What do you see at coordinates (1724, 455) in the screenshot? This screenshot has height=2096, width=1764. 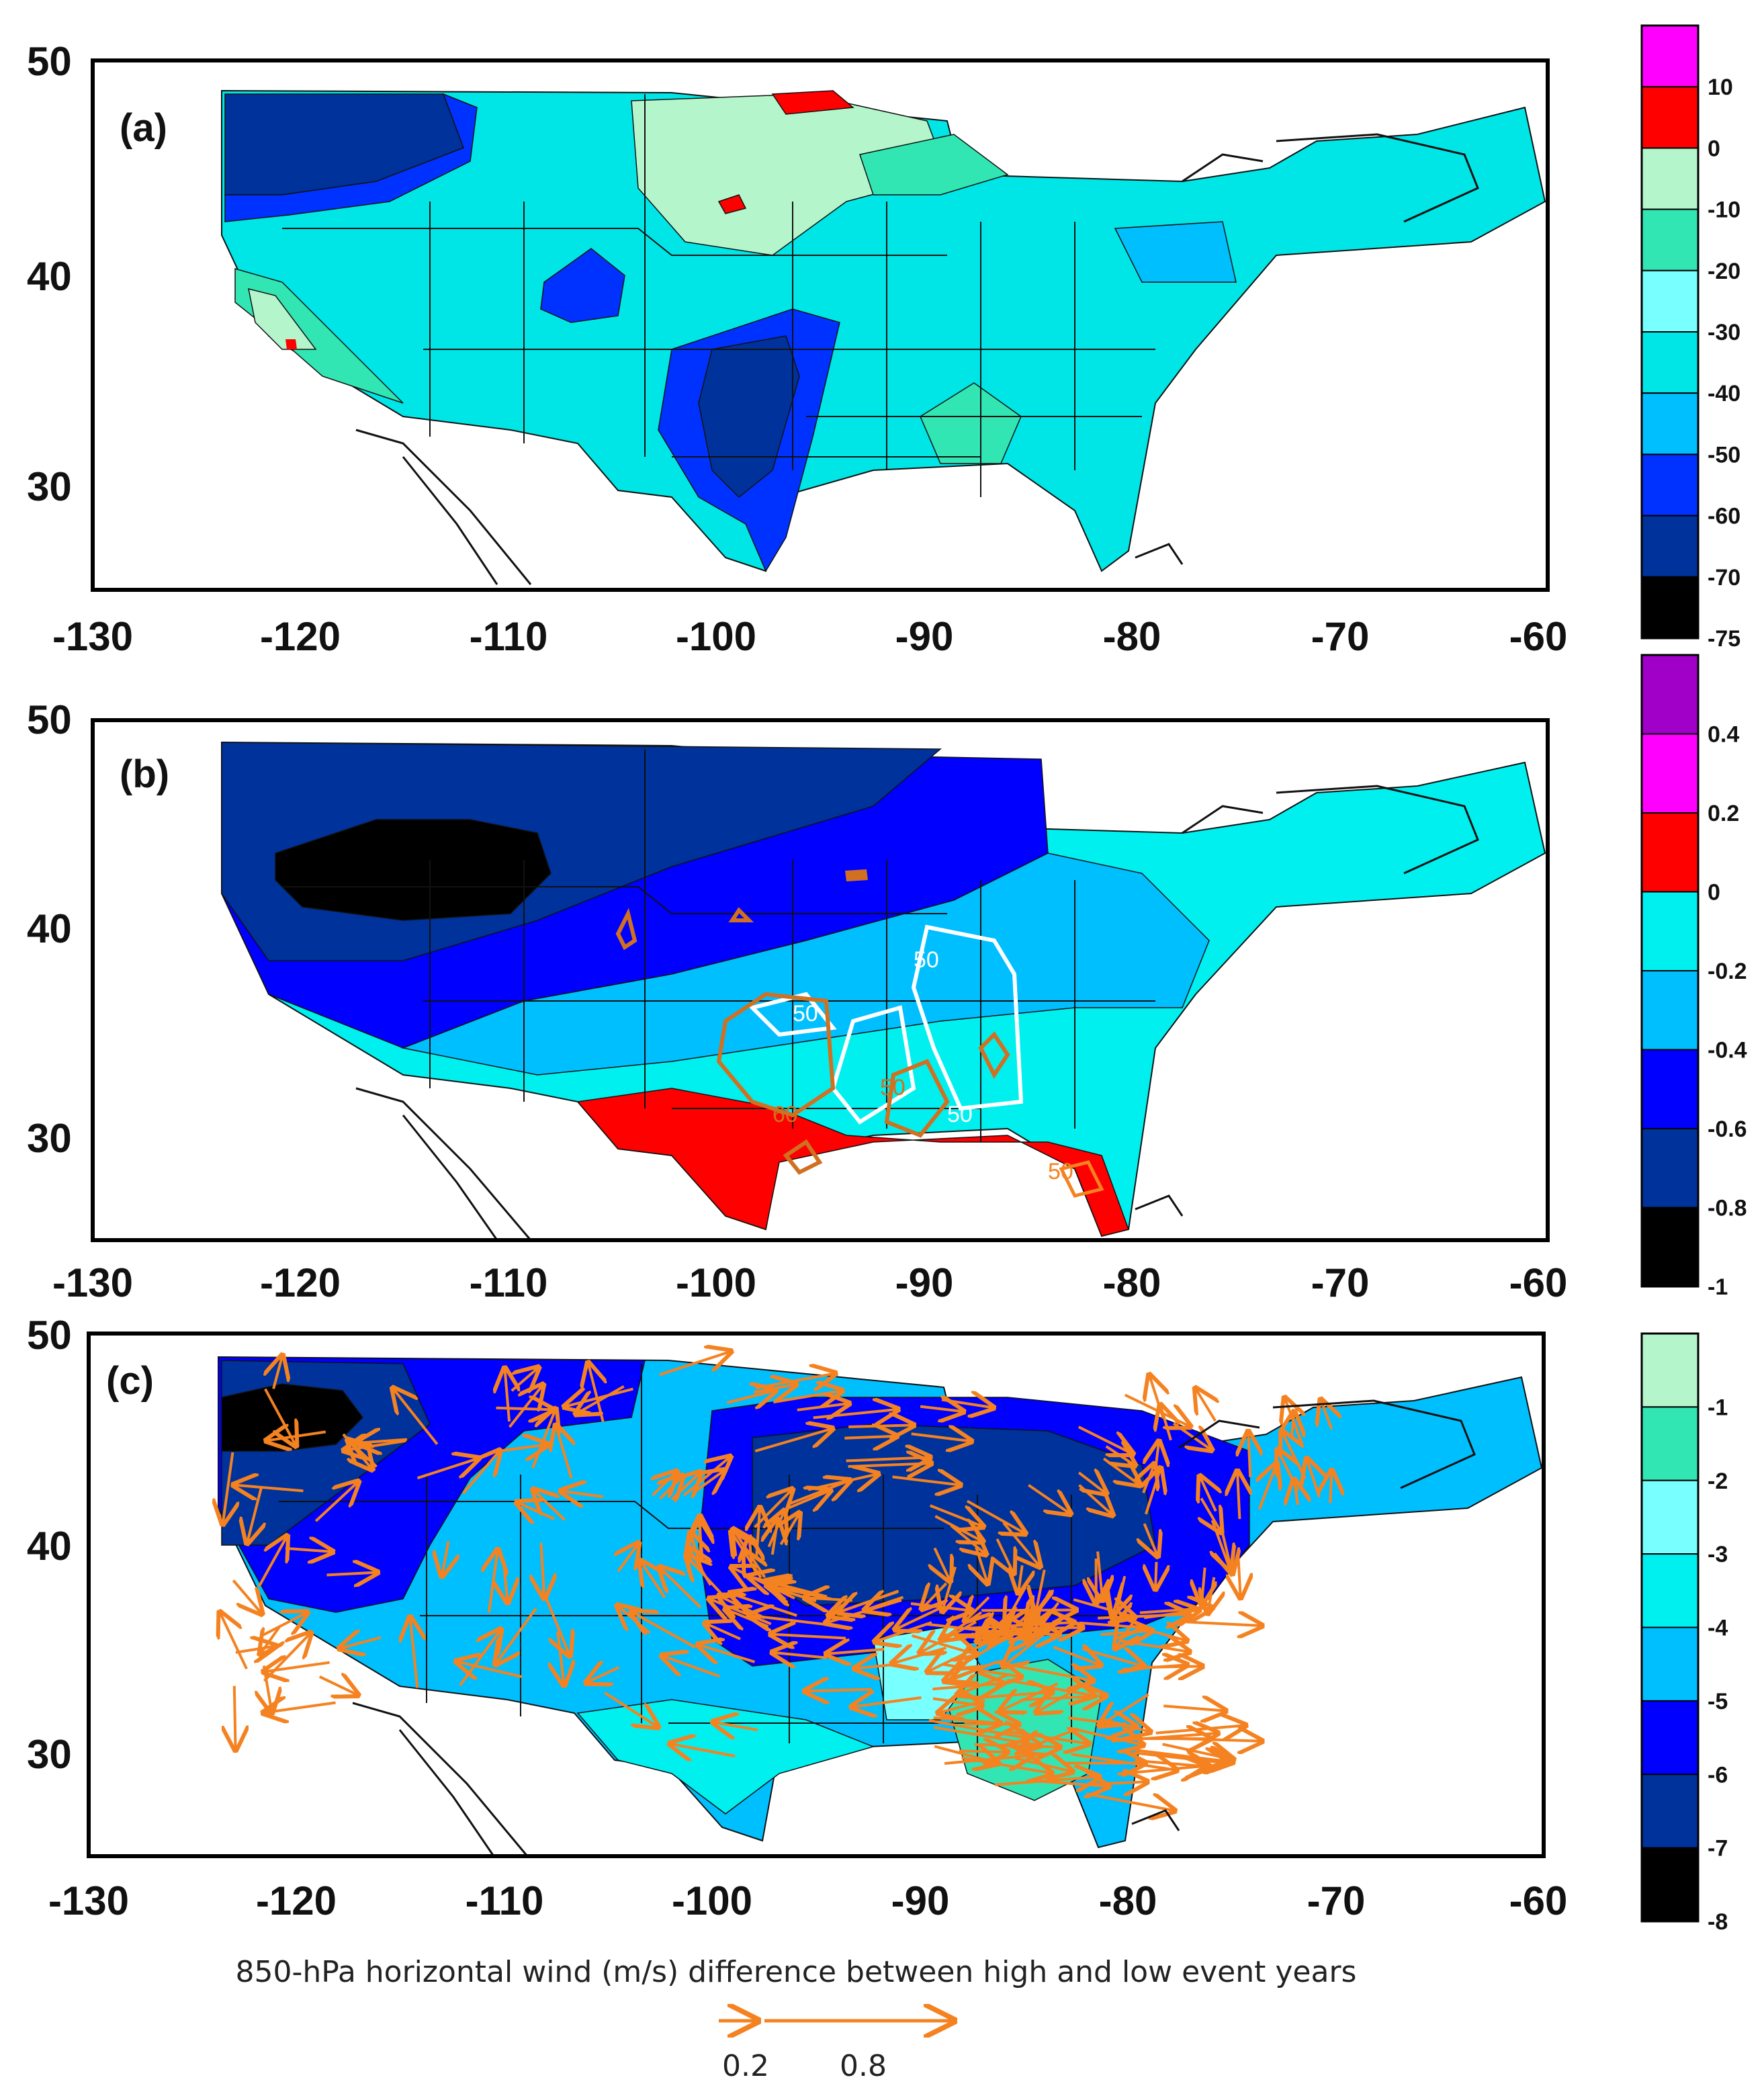 I see `cbarA-label: -50` at bounding box center [1724, 455].